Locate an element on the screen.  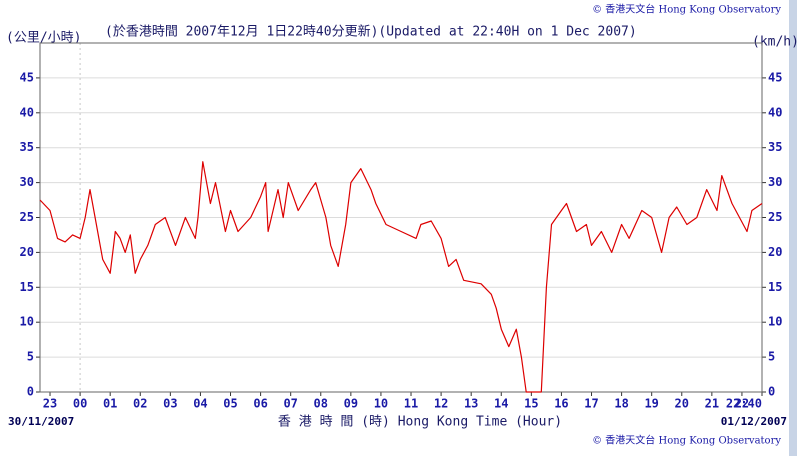
x-tick-label: 19 is located at coordinates (651, 404).